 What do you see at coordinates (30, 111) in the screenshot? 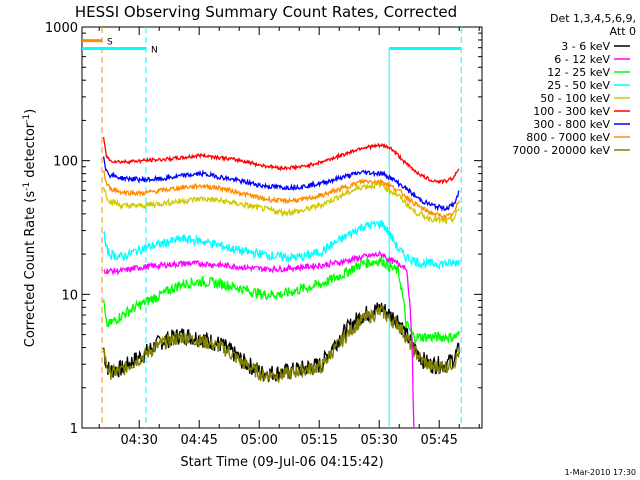
I see `y-axis-label-part3: )` at bounding box center [30, 111].